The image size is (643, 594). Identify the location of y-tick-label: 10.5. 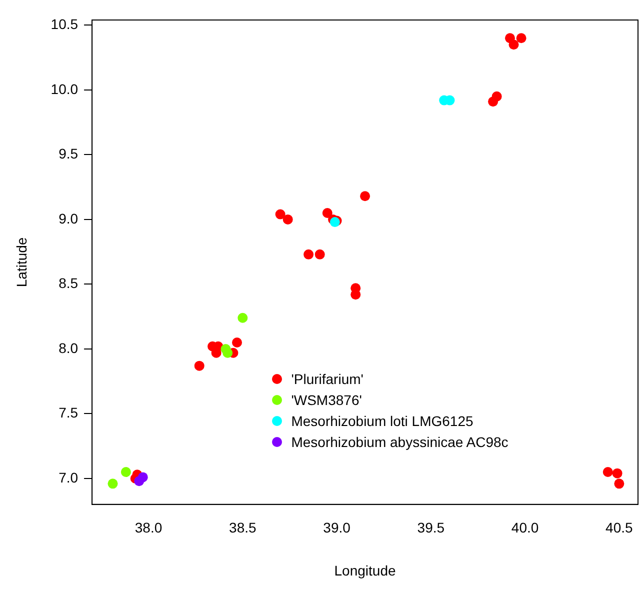
(64, 24).